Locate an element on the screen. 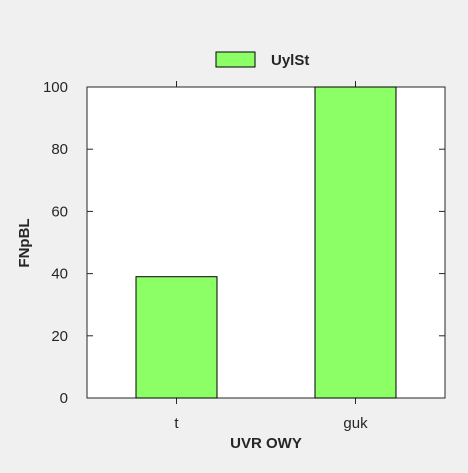  x-tick-labels: t guk is located at coordinates (271, 423).